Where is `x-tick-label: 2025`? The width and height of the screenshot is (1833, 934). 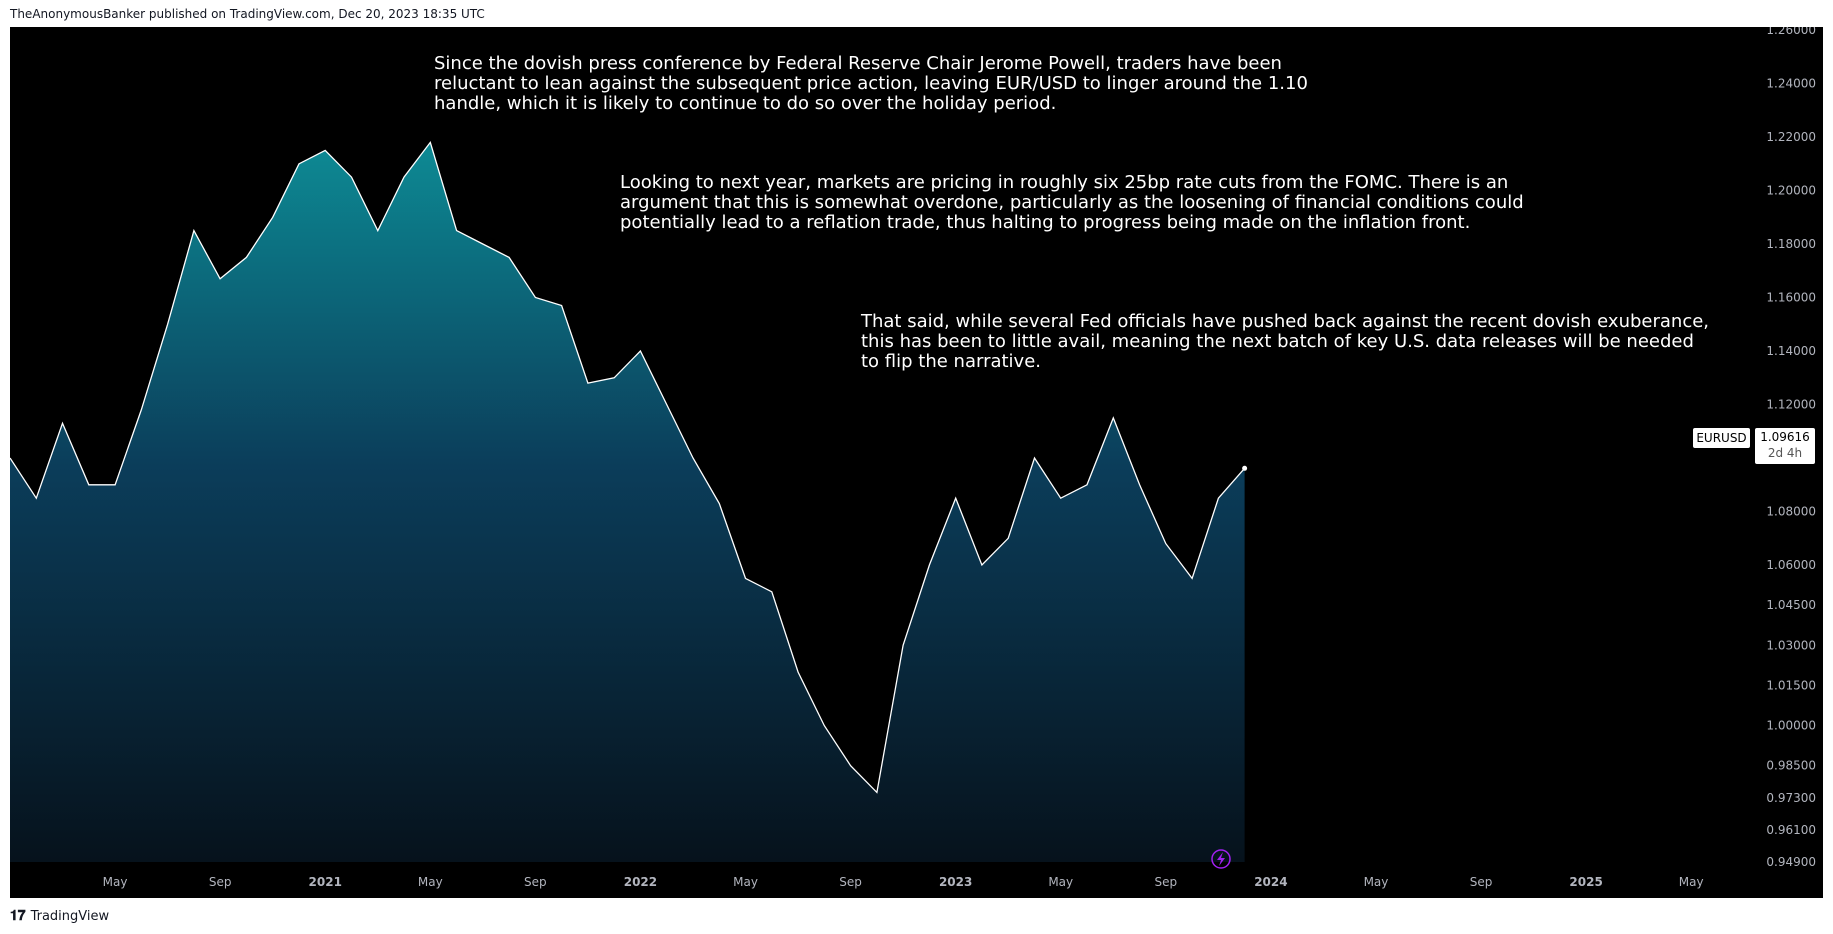 x-tick-label: 2025 is located at coordinates (1585, 882).